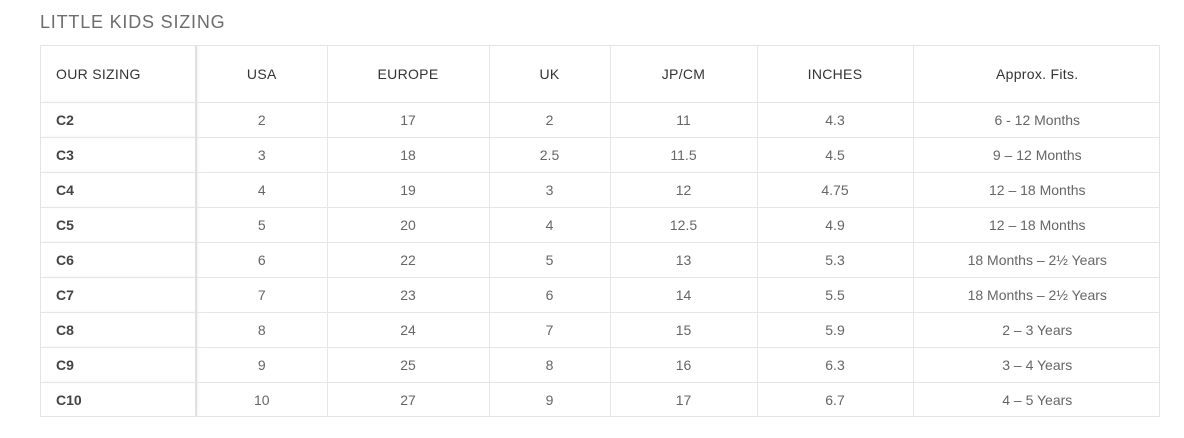  What do you see at coordinates (834, 190) in the screenshot?
I see `cell-inches: 4.75` at bounding box center [834, 190].